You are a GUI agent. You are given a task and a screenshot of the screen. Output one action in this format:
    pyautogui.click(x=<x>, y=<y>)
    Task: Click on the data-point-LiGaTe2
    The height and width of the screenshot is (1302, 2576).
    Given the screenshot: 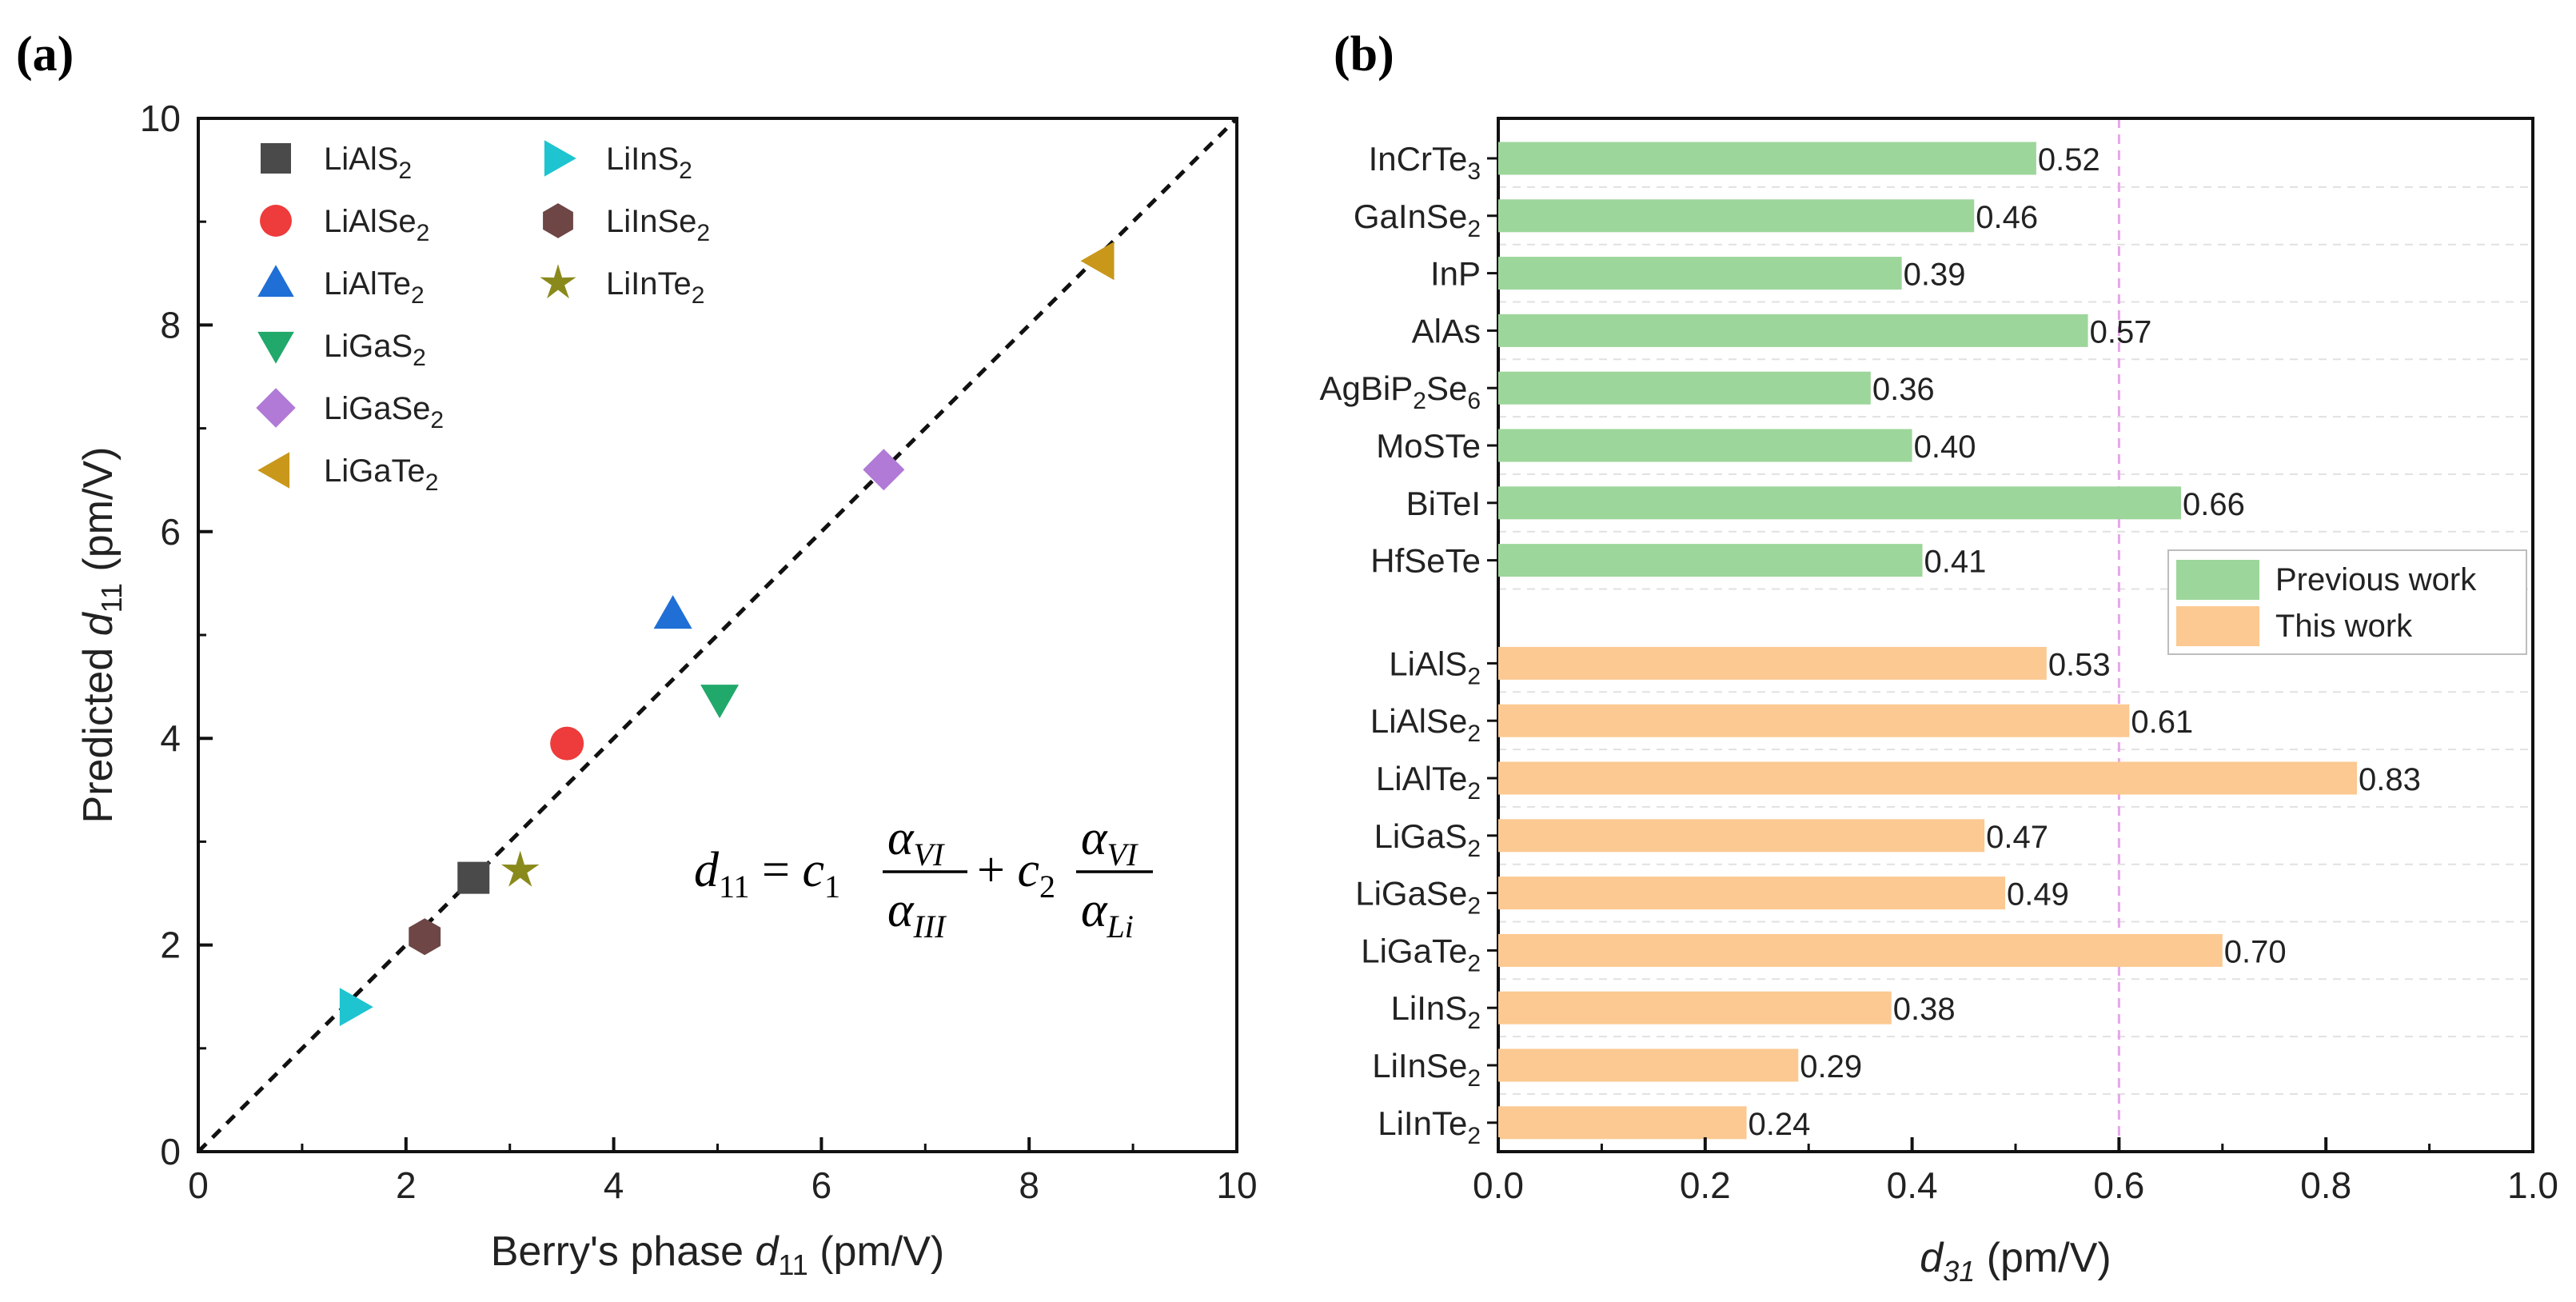 What is the action you would take?
    pyautogui.click(x=1097, y=262)
    